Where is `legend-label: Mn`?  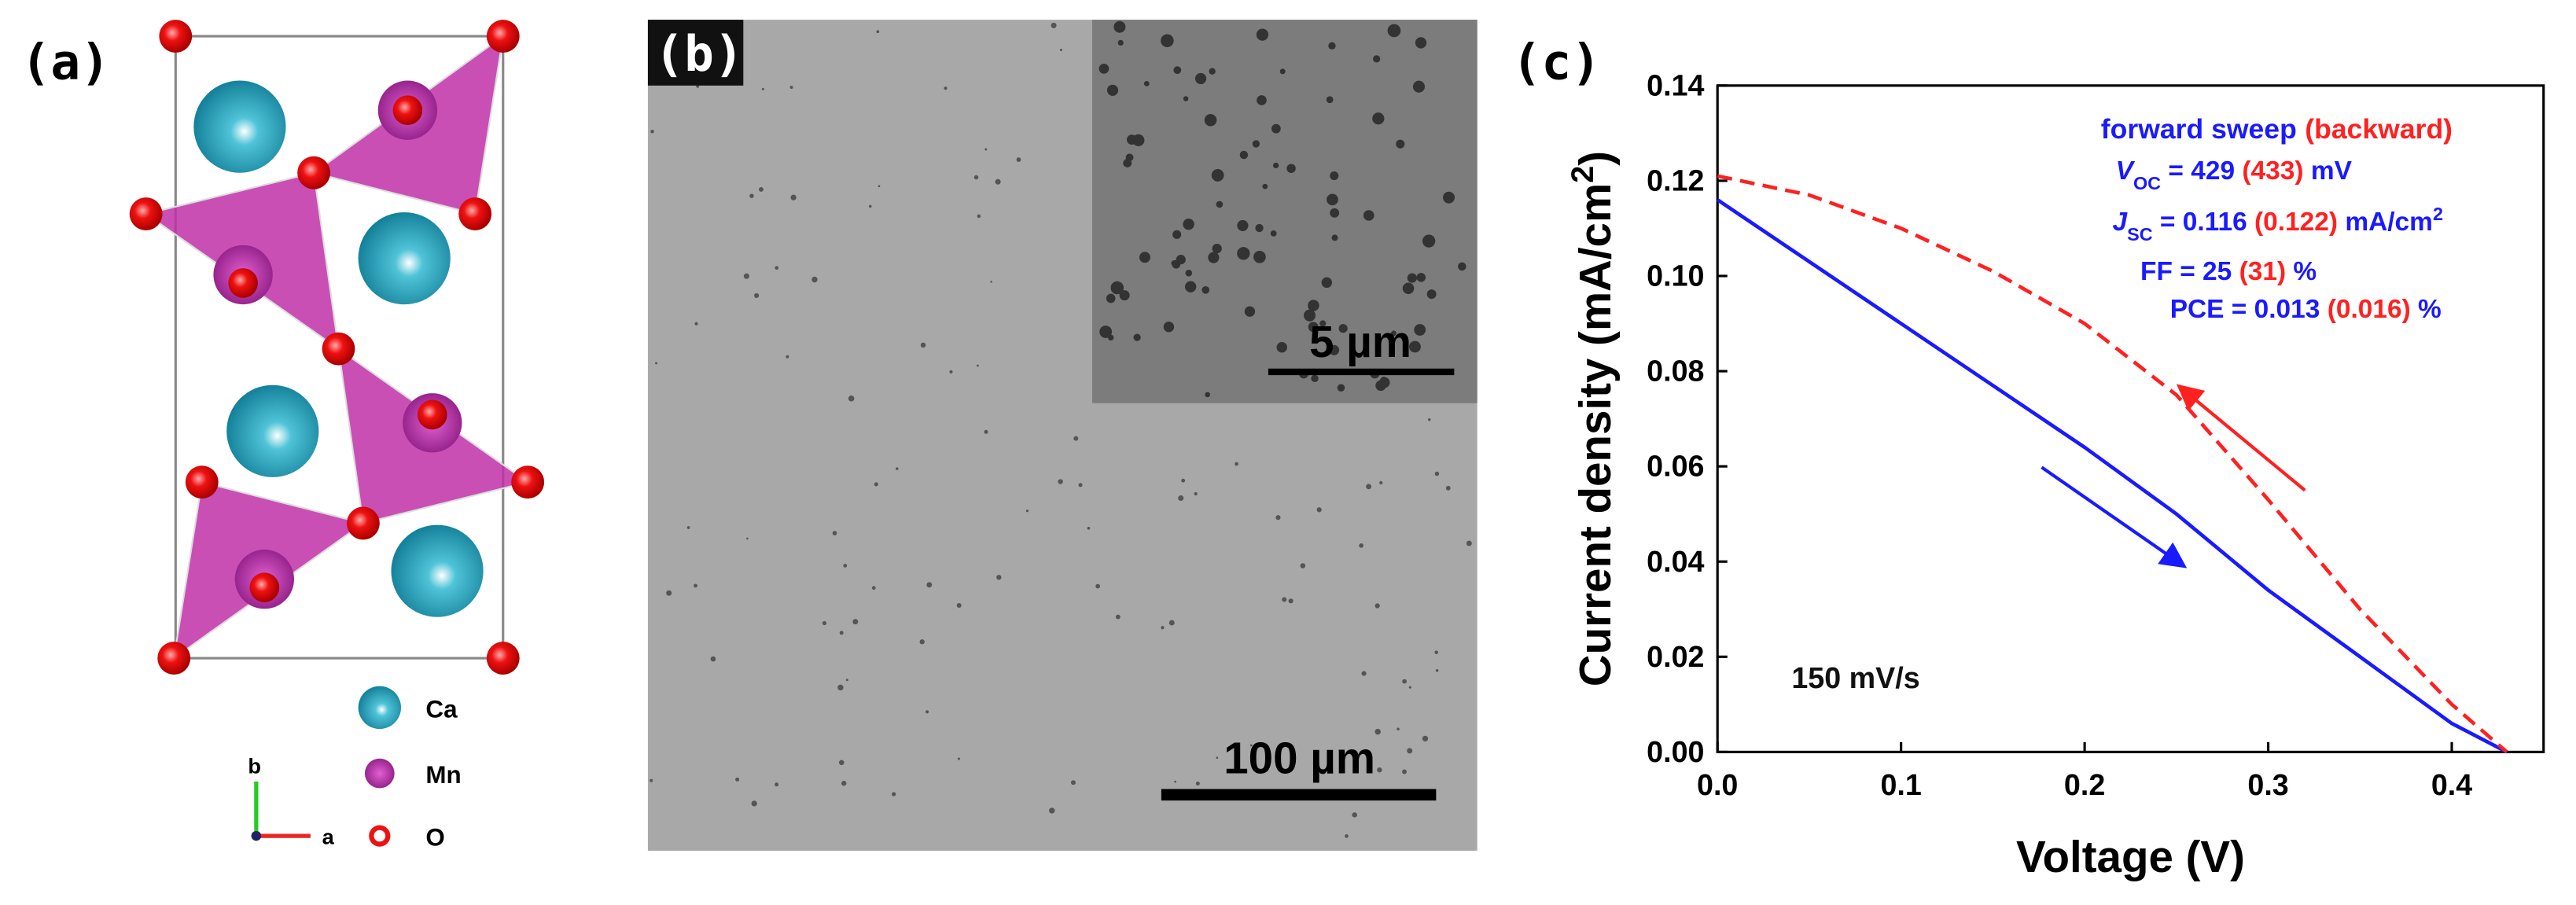 legend-label: Mn is located at coordinates (443, 775).